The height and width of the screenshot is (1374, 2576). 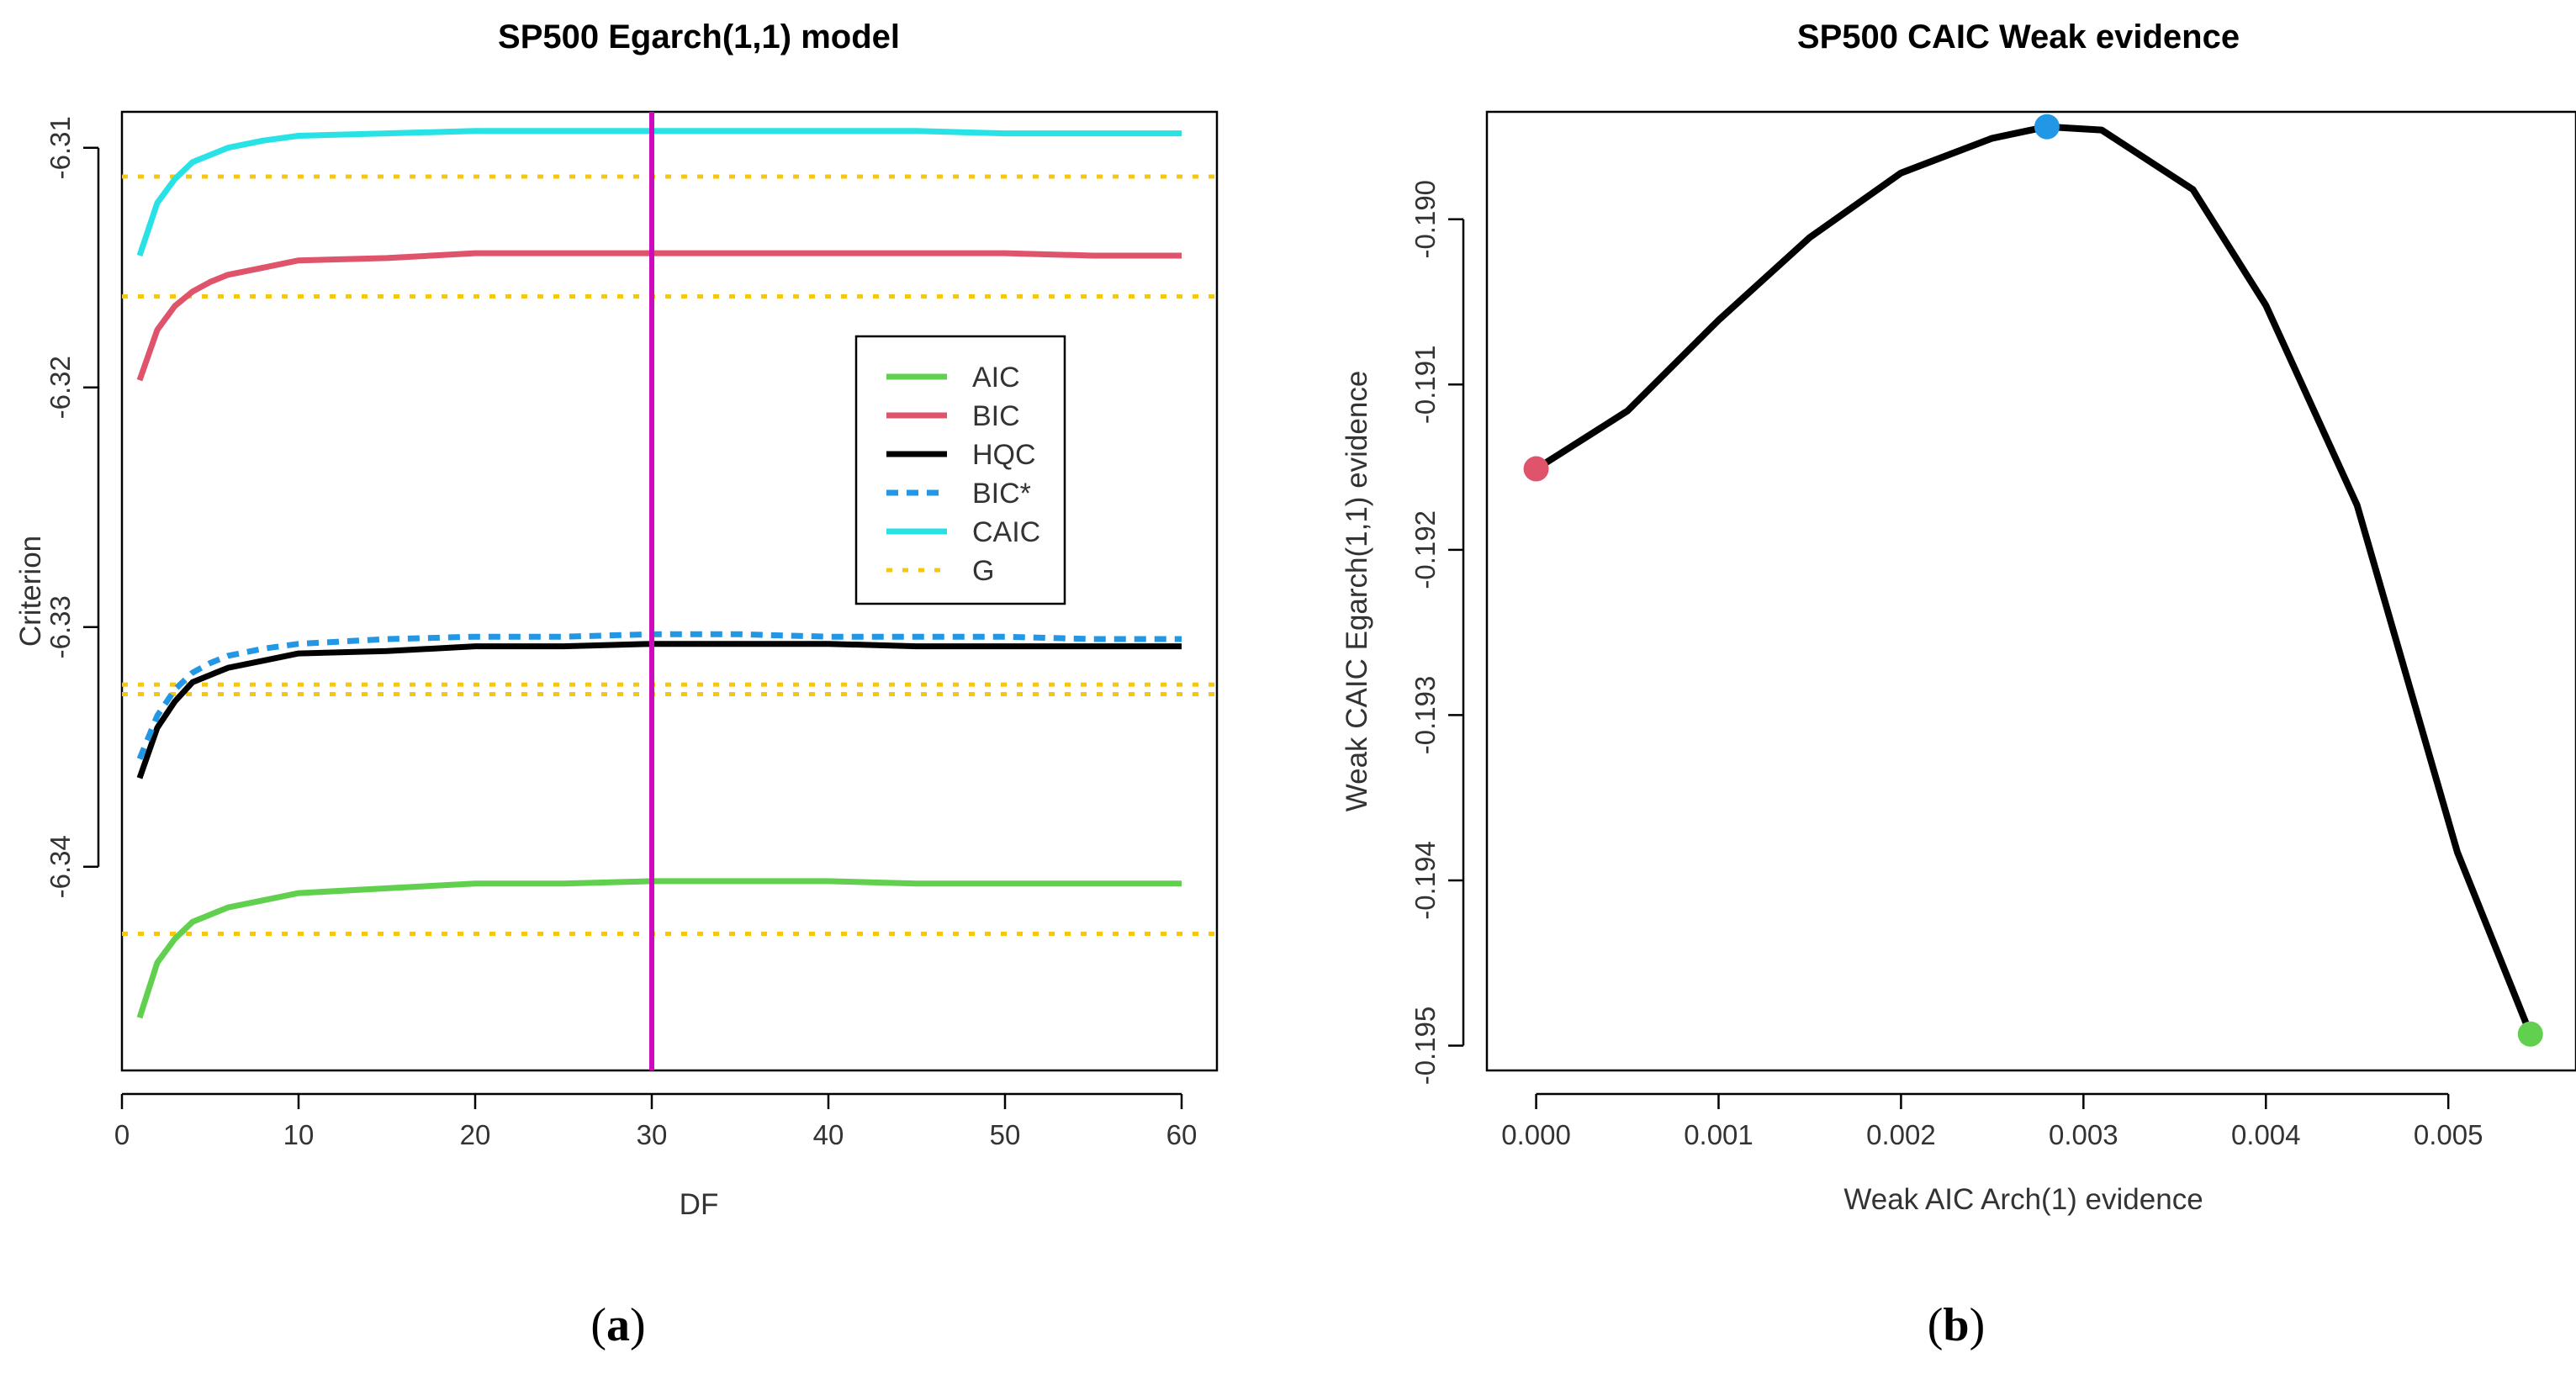 I want to click on x-tick-label: 0.004, so click(x=2266, y=1134).